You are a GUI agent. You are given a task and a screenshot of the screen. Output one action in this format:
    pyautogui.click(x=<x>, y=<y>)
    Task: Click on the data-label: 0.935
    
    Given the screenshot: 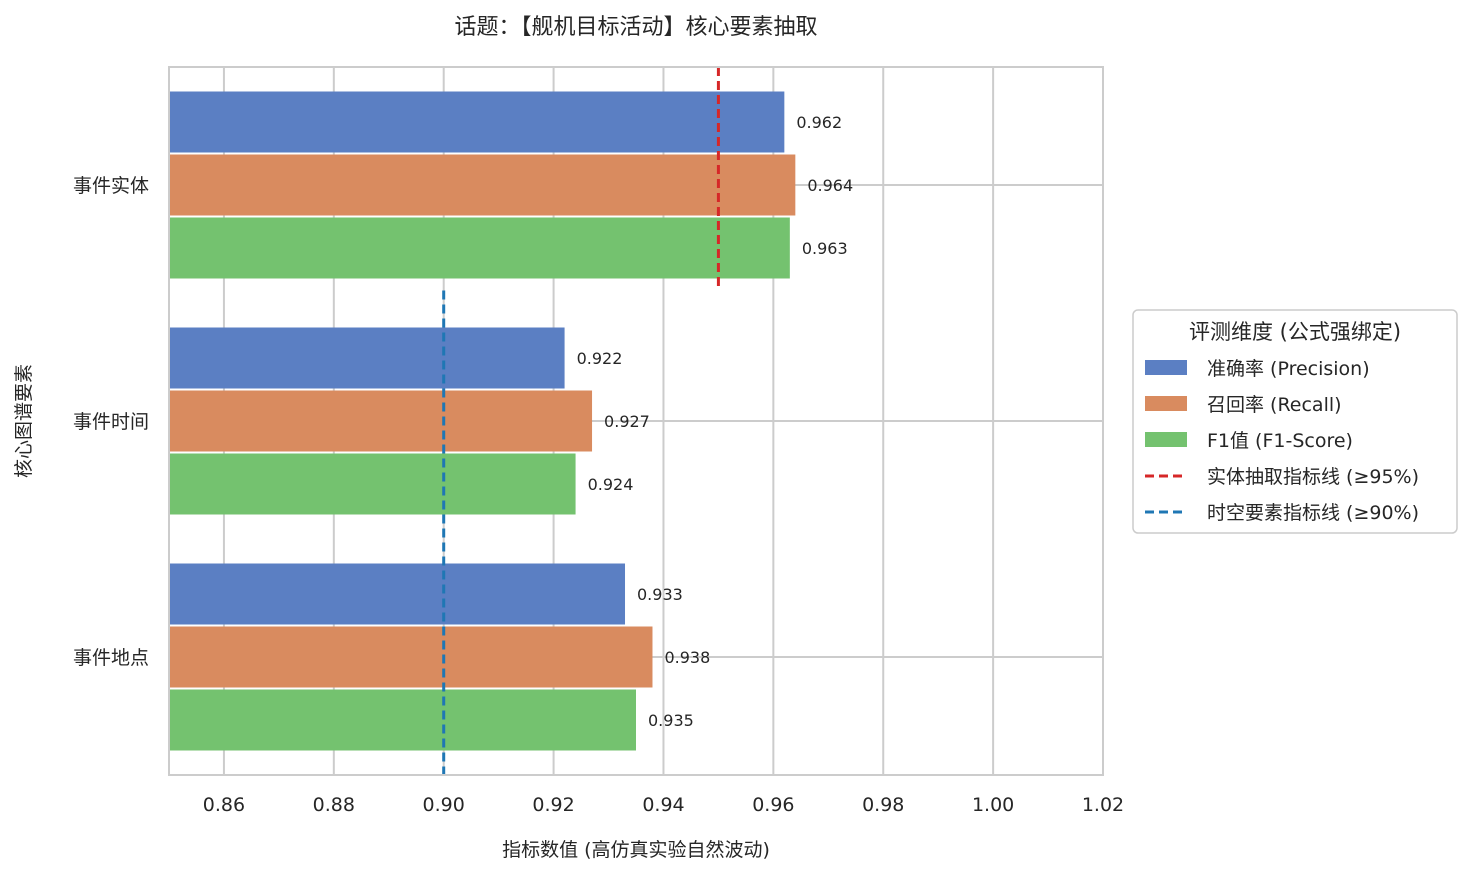 What is the action you would take?
    pyautogui.click(x=671, y=720)
    